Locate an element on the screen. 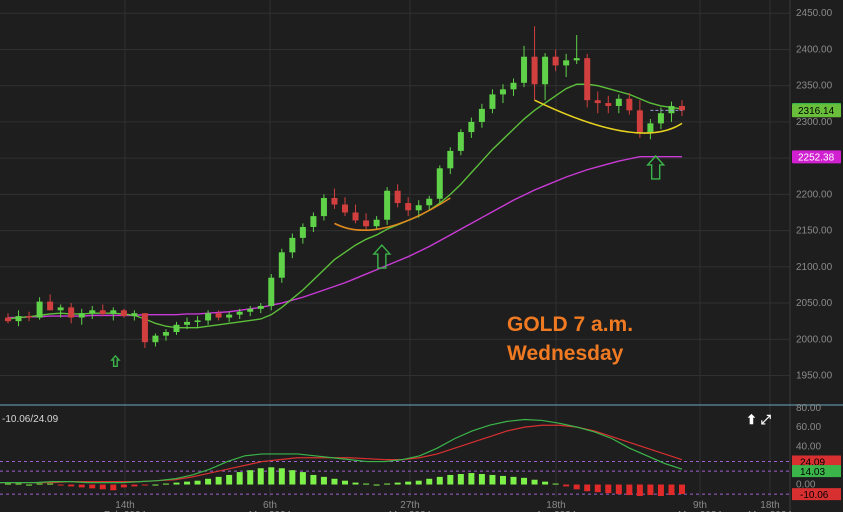 The height and width of the screenshot is (512, 843). time-tick-label: 18th is located at coordinates (769, 505).